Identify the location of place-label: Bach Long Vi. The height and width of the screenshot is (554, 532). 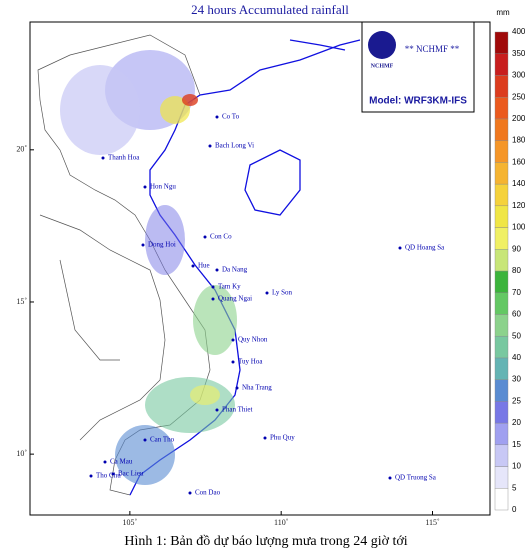
(234, 146).